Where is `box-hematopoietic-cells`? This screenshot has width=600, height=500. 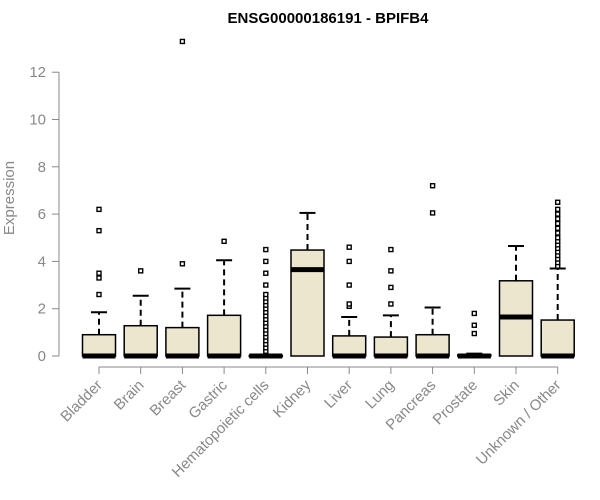
box-hematopoietic-cells is located at coordinates (266, 302).